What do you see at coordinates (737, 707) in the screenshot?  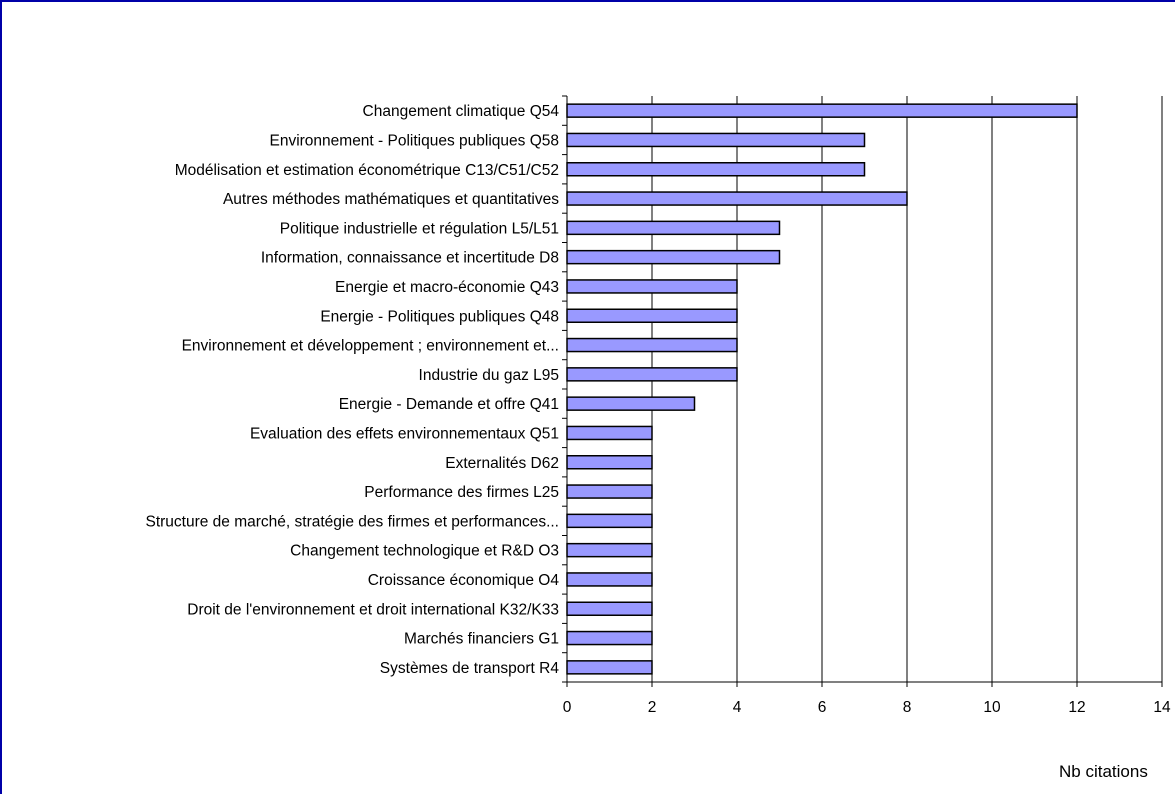 I see `x-tick-label-4: 4` at bounding box center [737, 707].